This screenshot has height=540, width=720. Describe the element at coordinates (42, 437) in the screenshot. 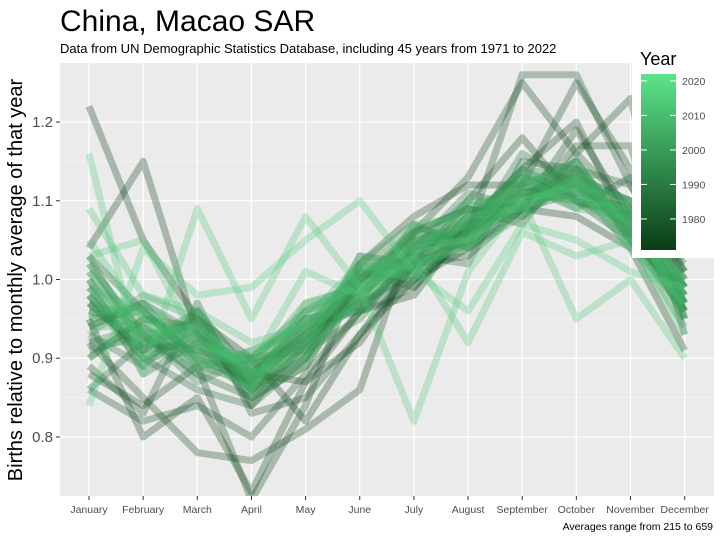

I see `y-tick-label: 0.8` at that location.